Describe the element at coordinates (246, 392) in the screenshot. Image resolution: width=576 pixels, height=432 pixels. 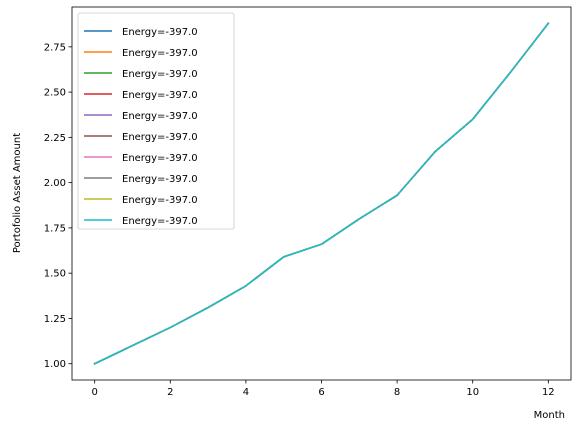
I see `x-tick-label: 4` at that location.